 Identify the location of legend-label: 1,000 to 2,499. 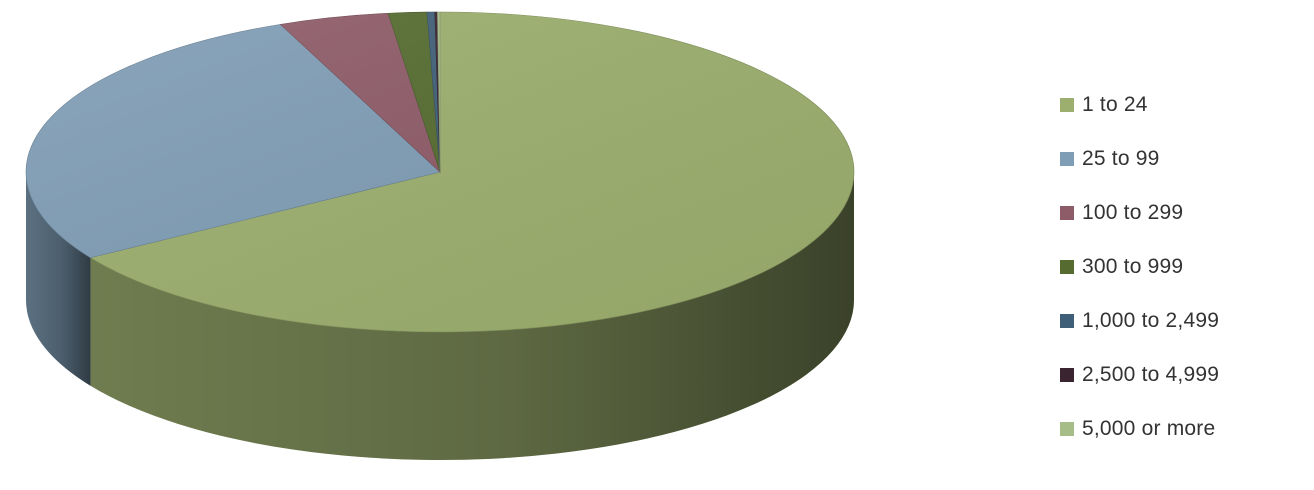
(1151, 320).